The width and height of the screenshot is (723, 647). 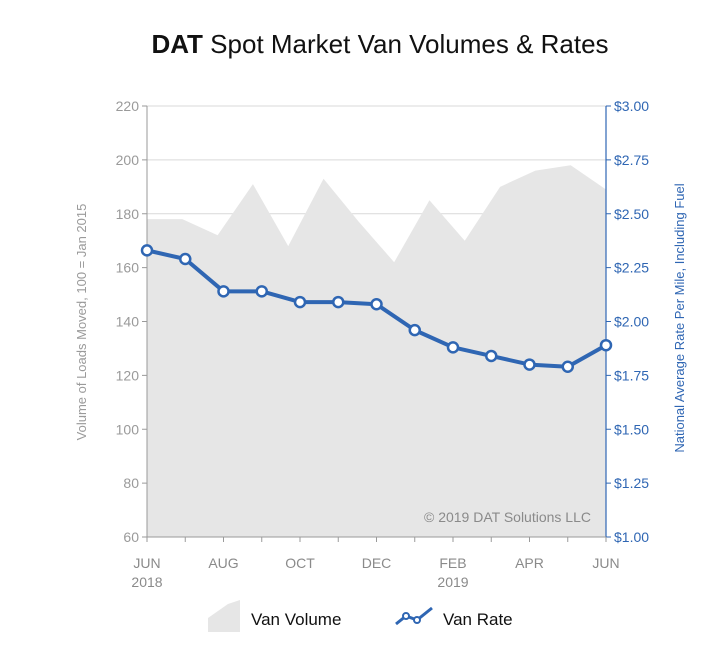 I want to click on legend-van-rate-swatch, so click(x=414, y=616).